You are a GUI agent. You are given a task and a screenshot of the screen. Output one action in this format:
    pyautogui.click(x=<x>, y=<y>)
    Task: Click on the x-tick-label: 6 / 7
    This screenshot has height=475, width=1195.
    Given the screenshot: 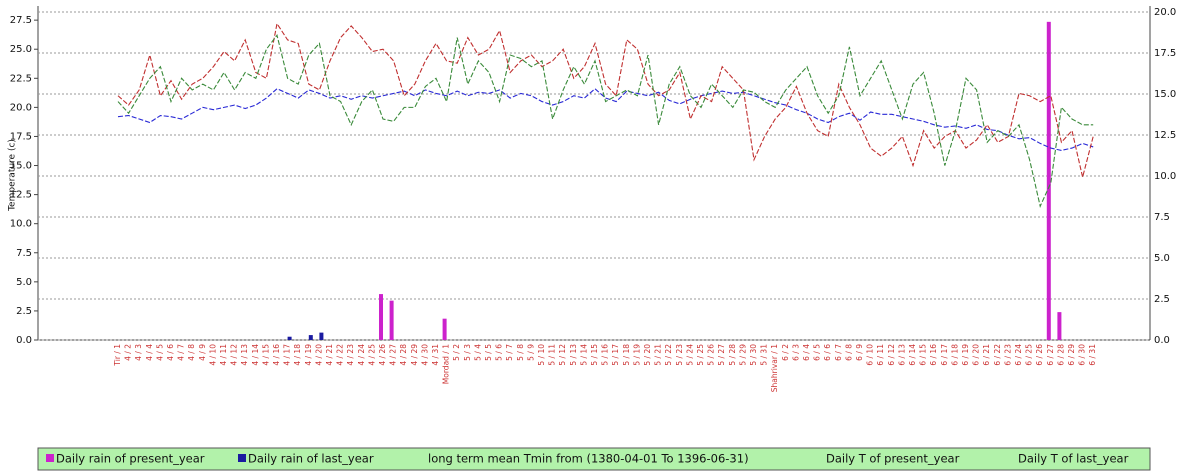 What is the action you would take?
    pyautogui.click(x=838, y=352)
    